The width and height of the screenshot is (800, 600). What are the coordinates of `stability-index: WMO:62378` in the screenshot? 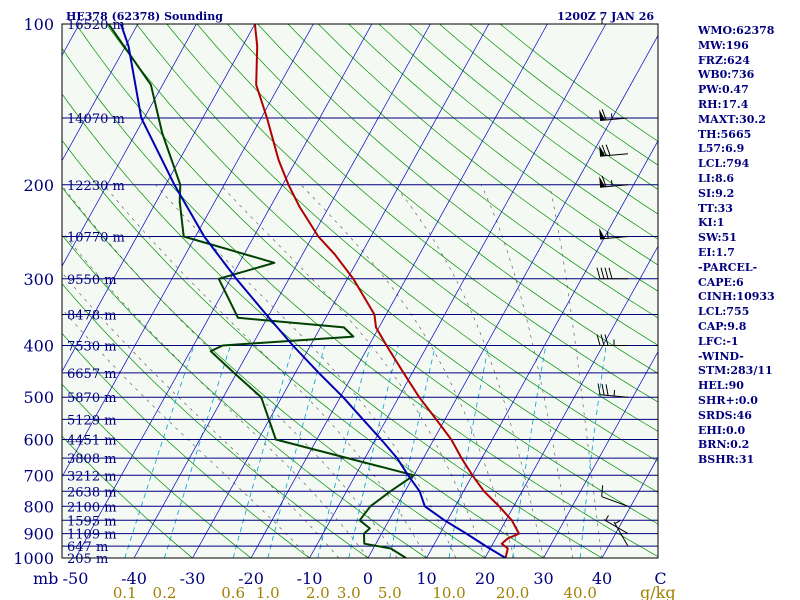 It's located at (736, 30).